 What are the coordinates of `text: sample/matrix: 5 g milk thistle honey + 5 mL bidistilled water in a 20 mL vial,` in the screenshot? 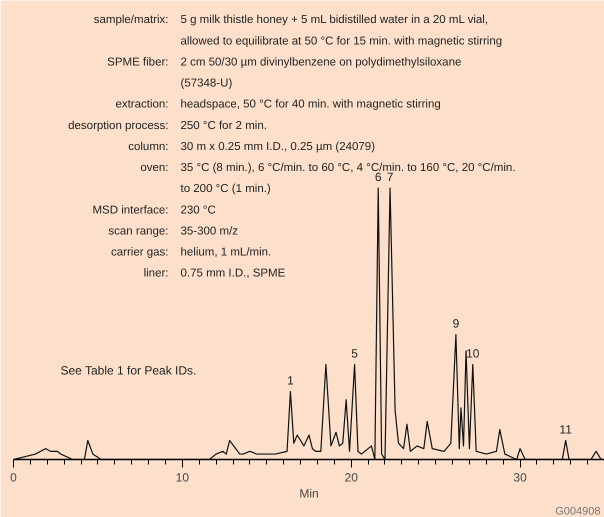 It's located at (291, 20).